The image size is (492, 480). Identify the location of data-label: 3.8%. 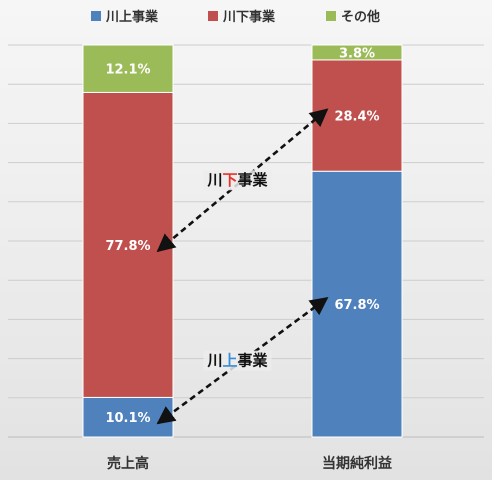
(357, 53).